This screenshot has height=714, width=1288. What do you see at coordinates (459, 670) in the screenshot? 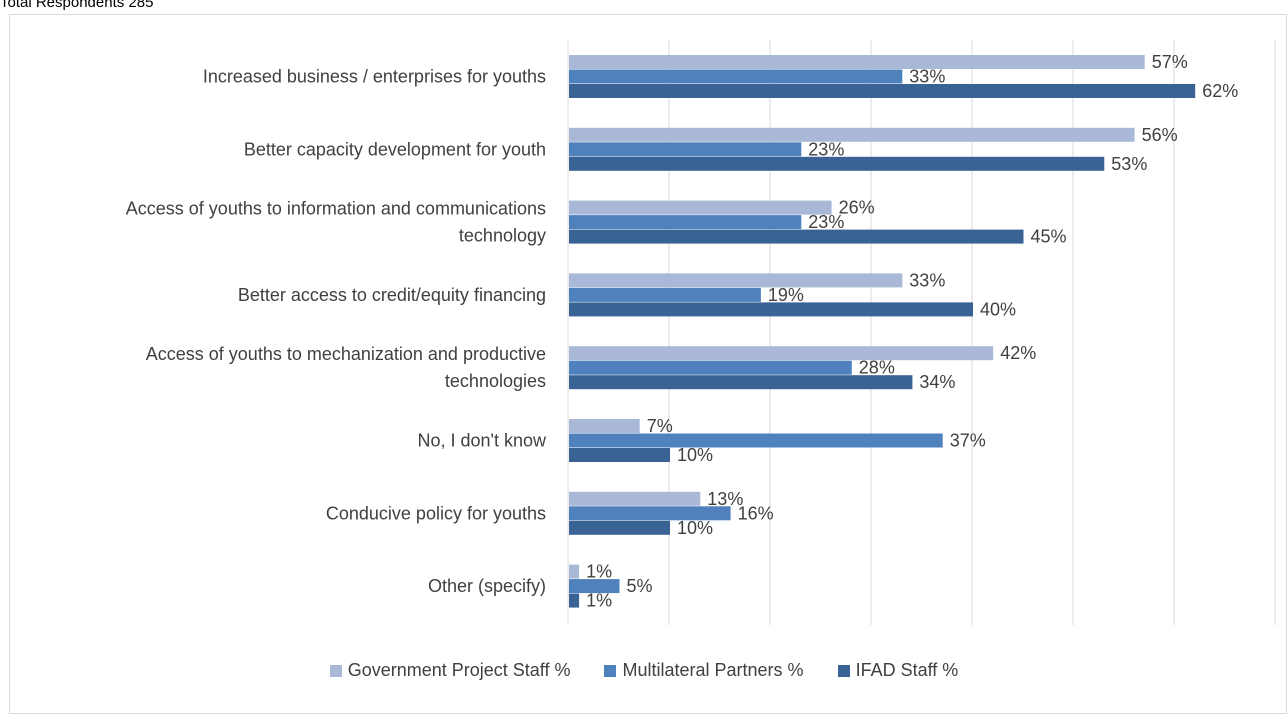
I see `legend-label: Government Project Staff %` at bounding box center [459, 670].